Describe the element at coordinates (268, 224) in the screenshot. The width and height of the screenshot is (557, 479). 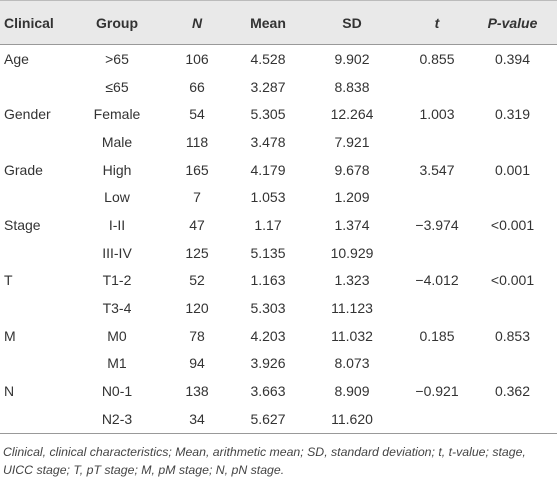
I see `table-cell: 1.17` at that location.